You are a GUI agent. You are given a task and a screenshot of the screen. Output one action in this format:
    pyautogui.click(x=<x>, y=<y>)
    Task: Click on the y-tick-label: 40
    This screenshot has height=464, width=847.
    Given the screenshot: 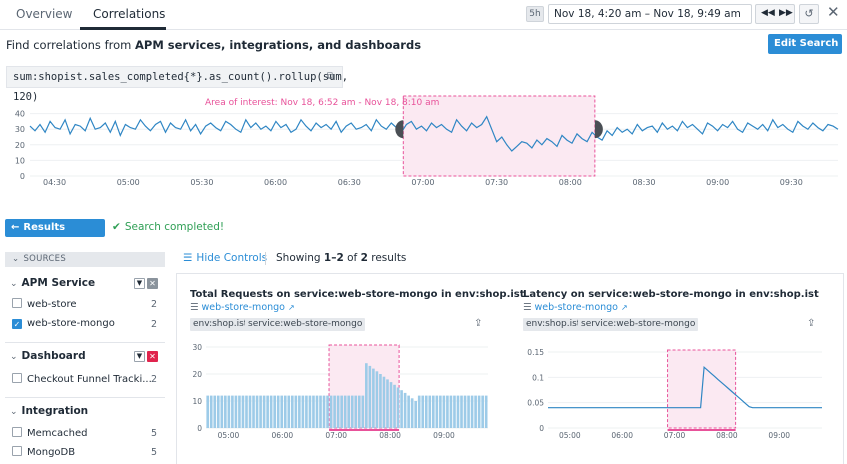 What is the action you would take?
    pyautogui.click(x=20, y=114)
    